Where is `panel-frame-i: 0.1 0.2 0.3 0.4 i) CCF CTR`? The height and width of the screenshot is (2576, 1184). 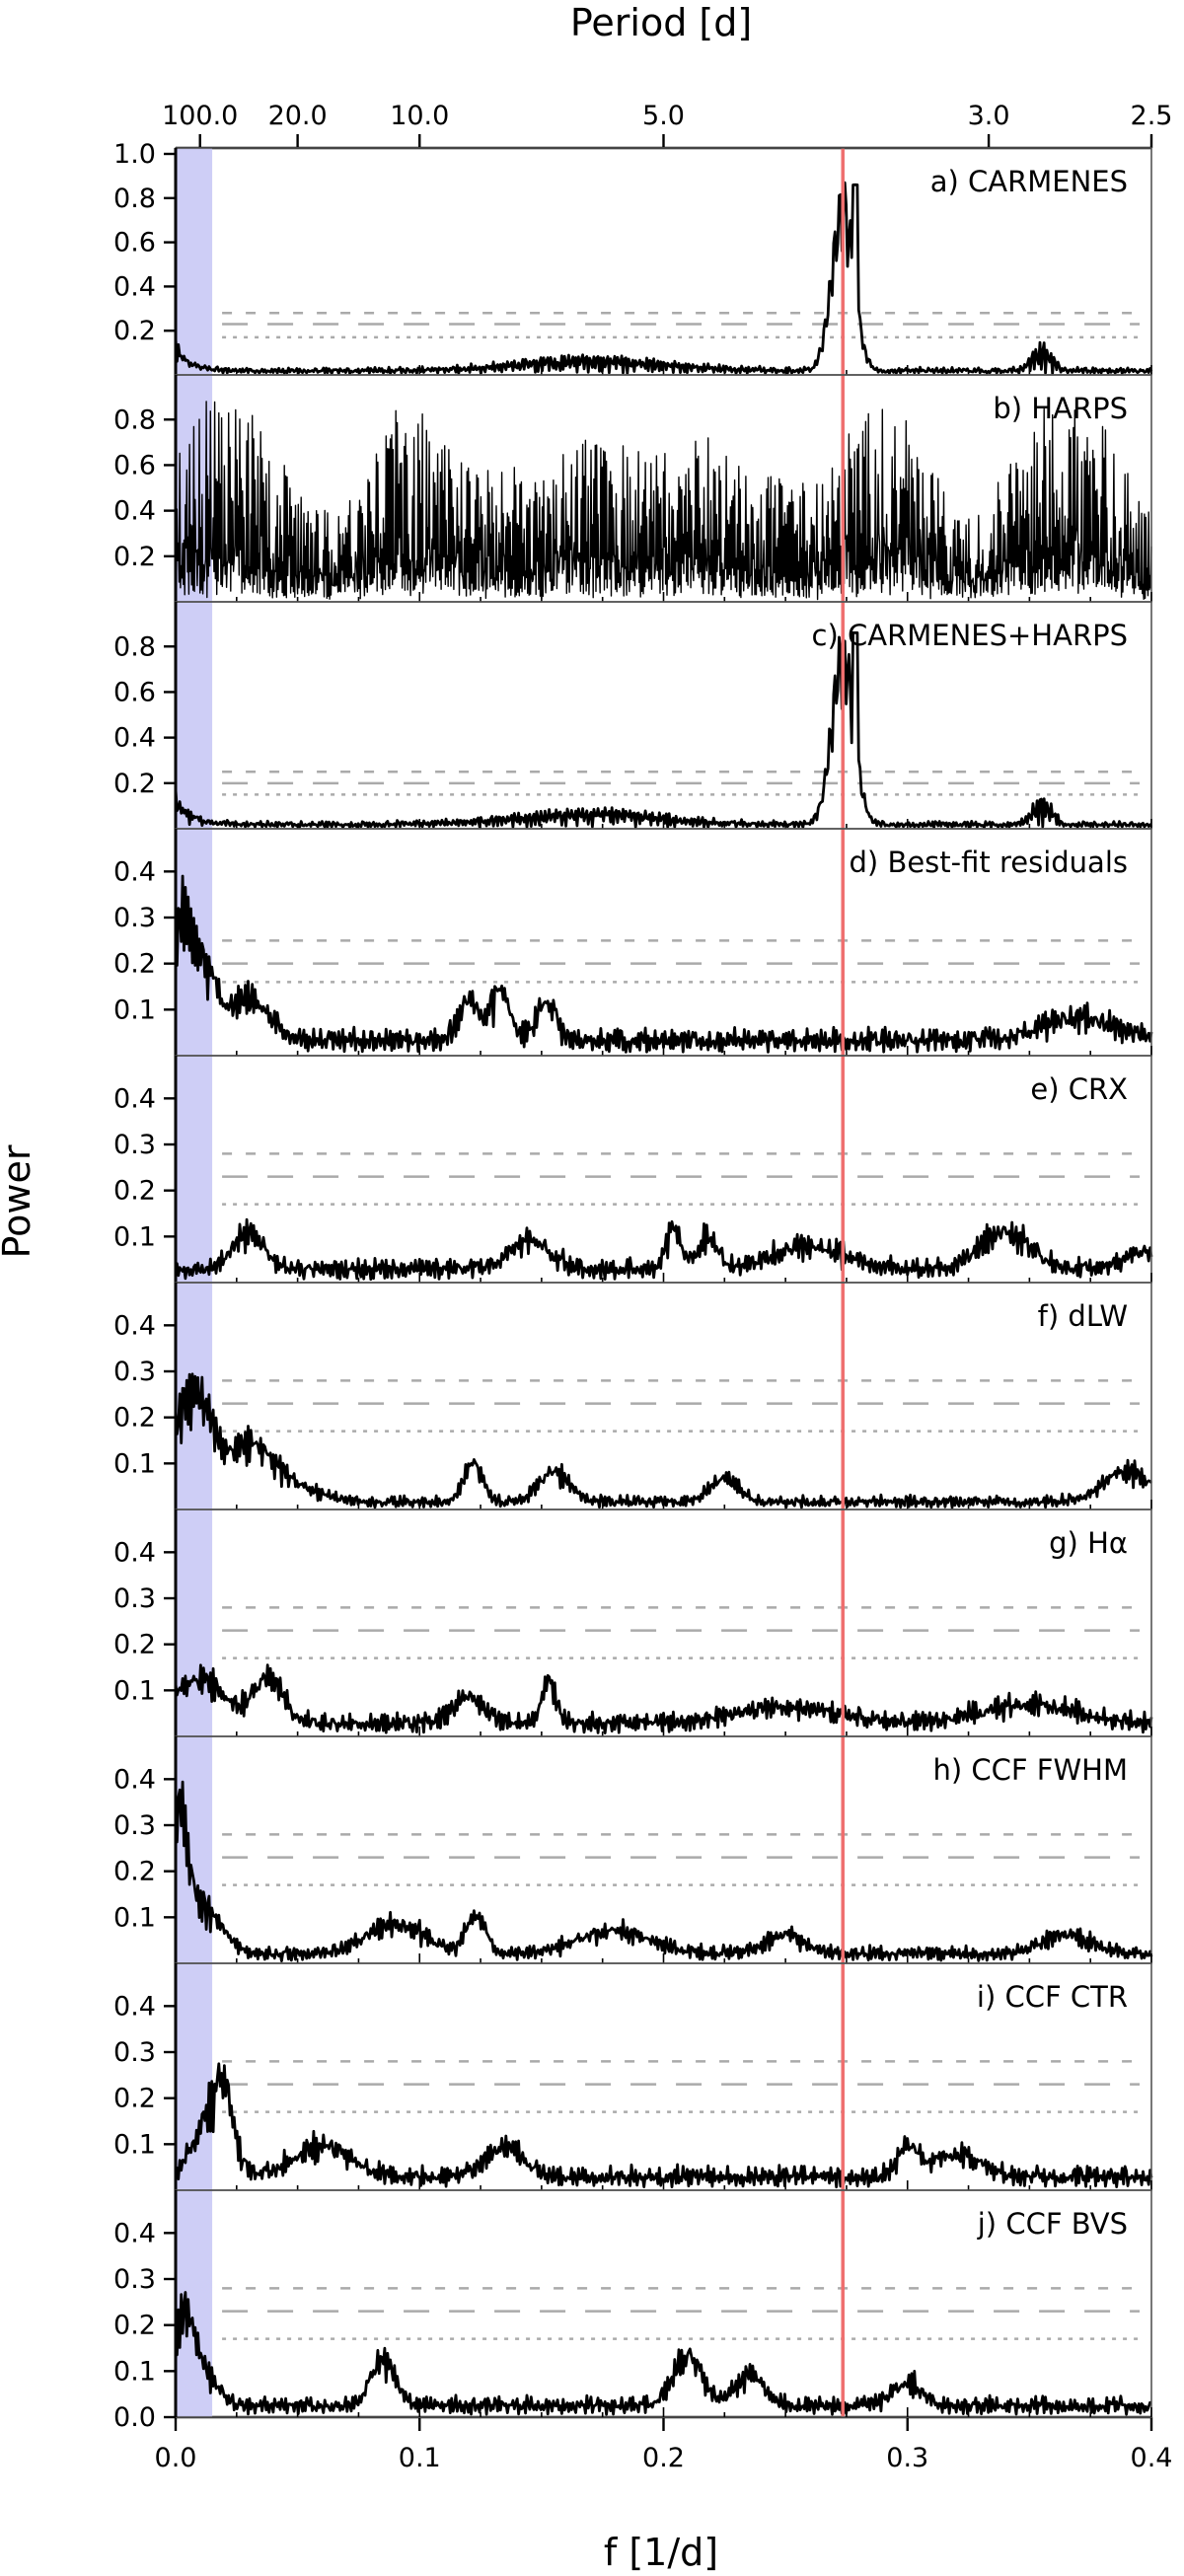 panel-frame-i: 0.1 0.2 0.3 0.4 i) CCF CTR is located at coordinates (633, 2076).